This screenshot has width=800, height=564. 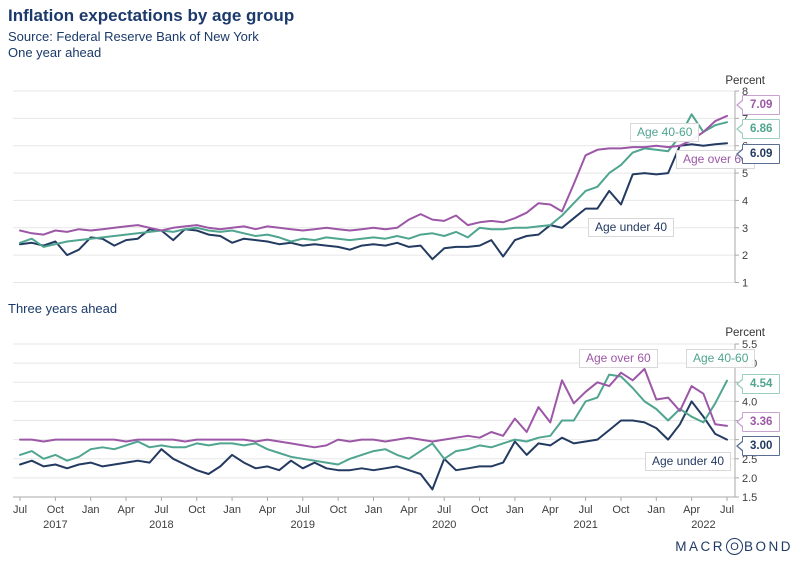 What do you see at coordinates (161, 525) in the screenshot?
I see `x-axis-year-label: 2018` at bounding box center [161, 525].